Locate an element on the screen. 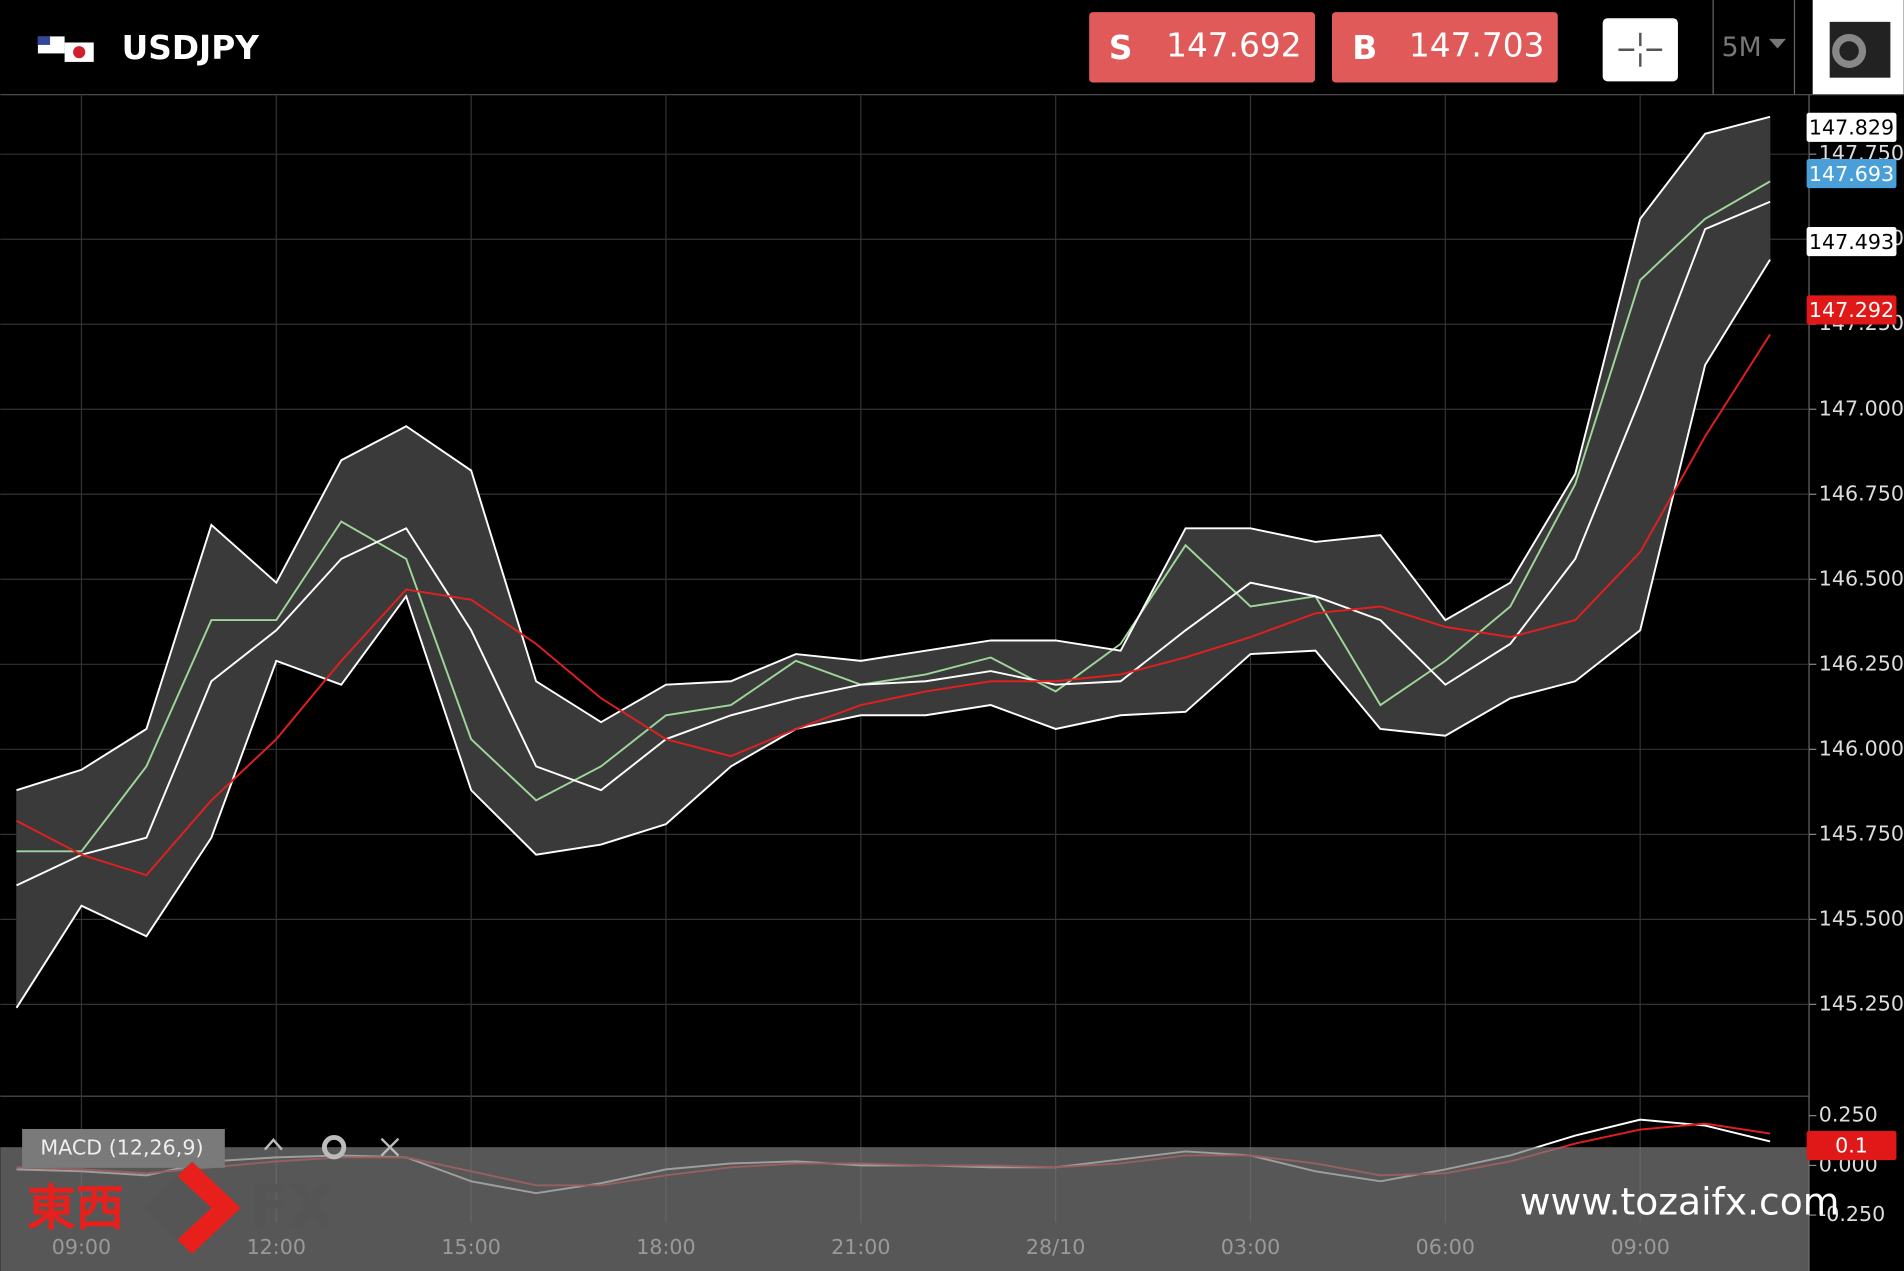 The image size is (1904, 1271). brand: 東西 is located at coordinates (75, 1209).